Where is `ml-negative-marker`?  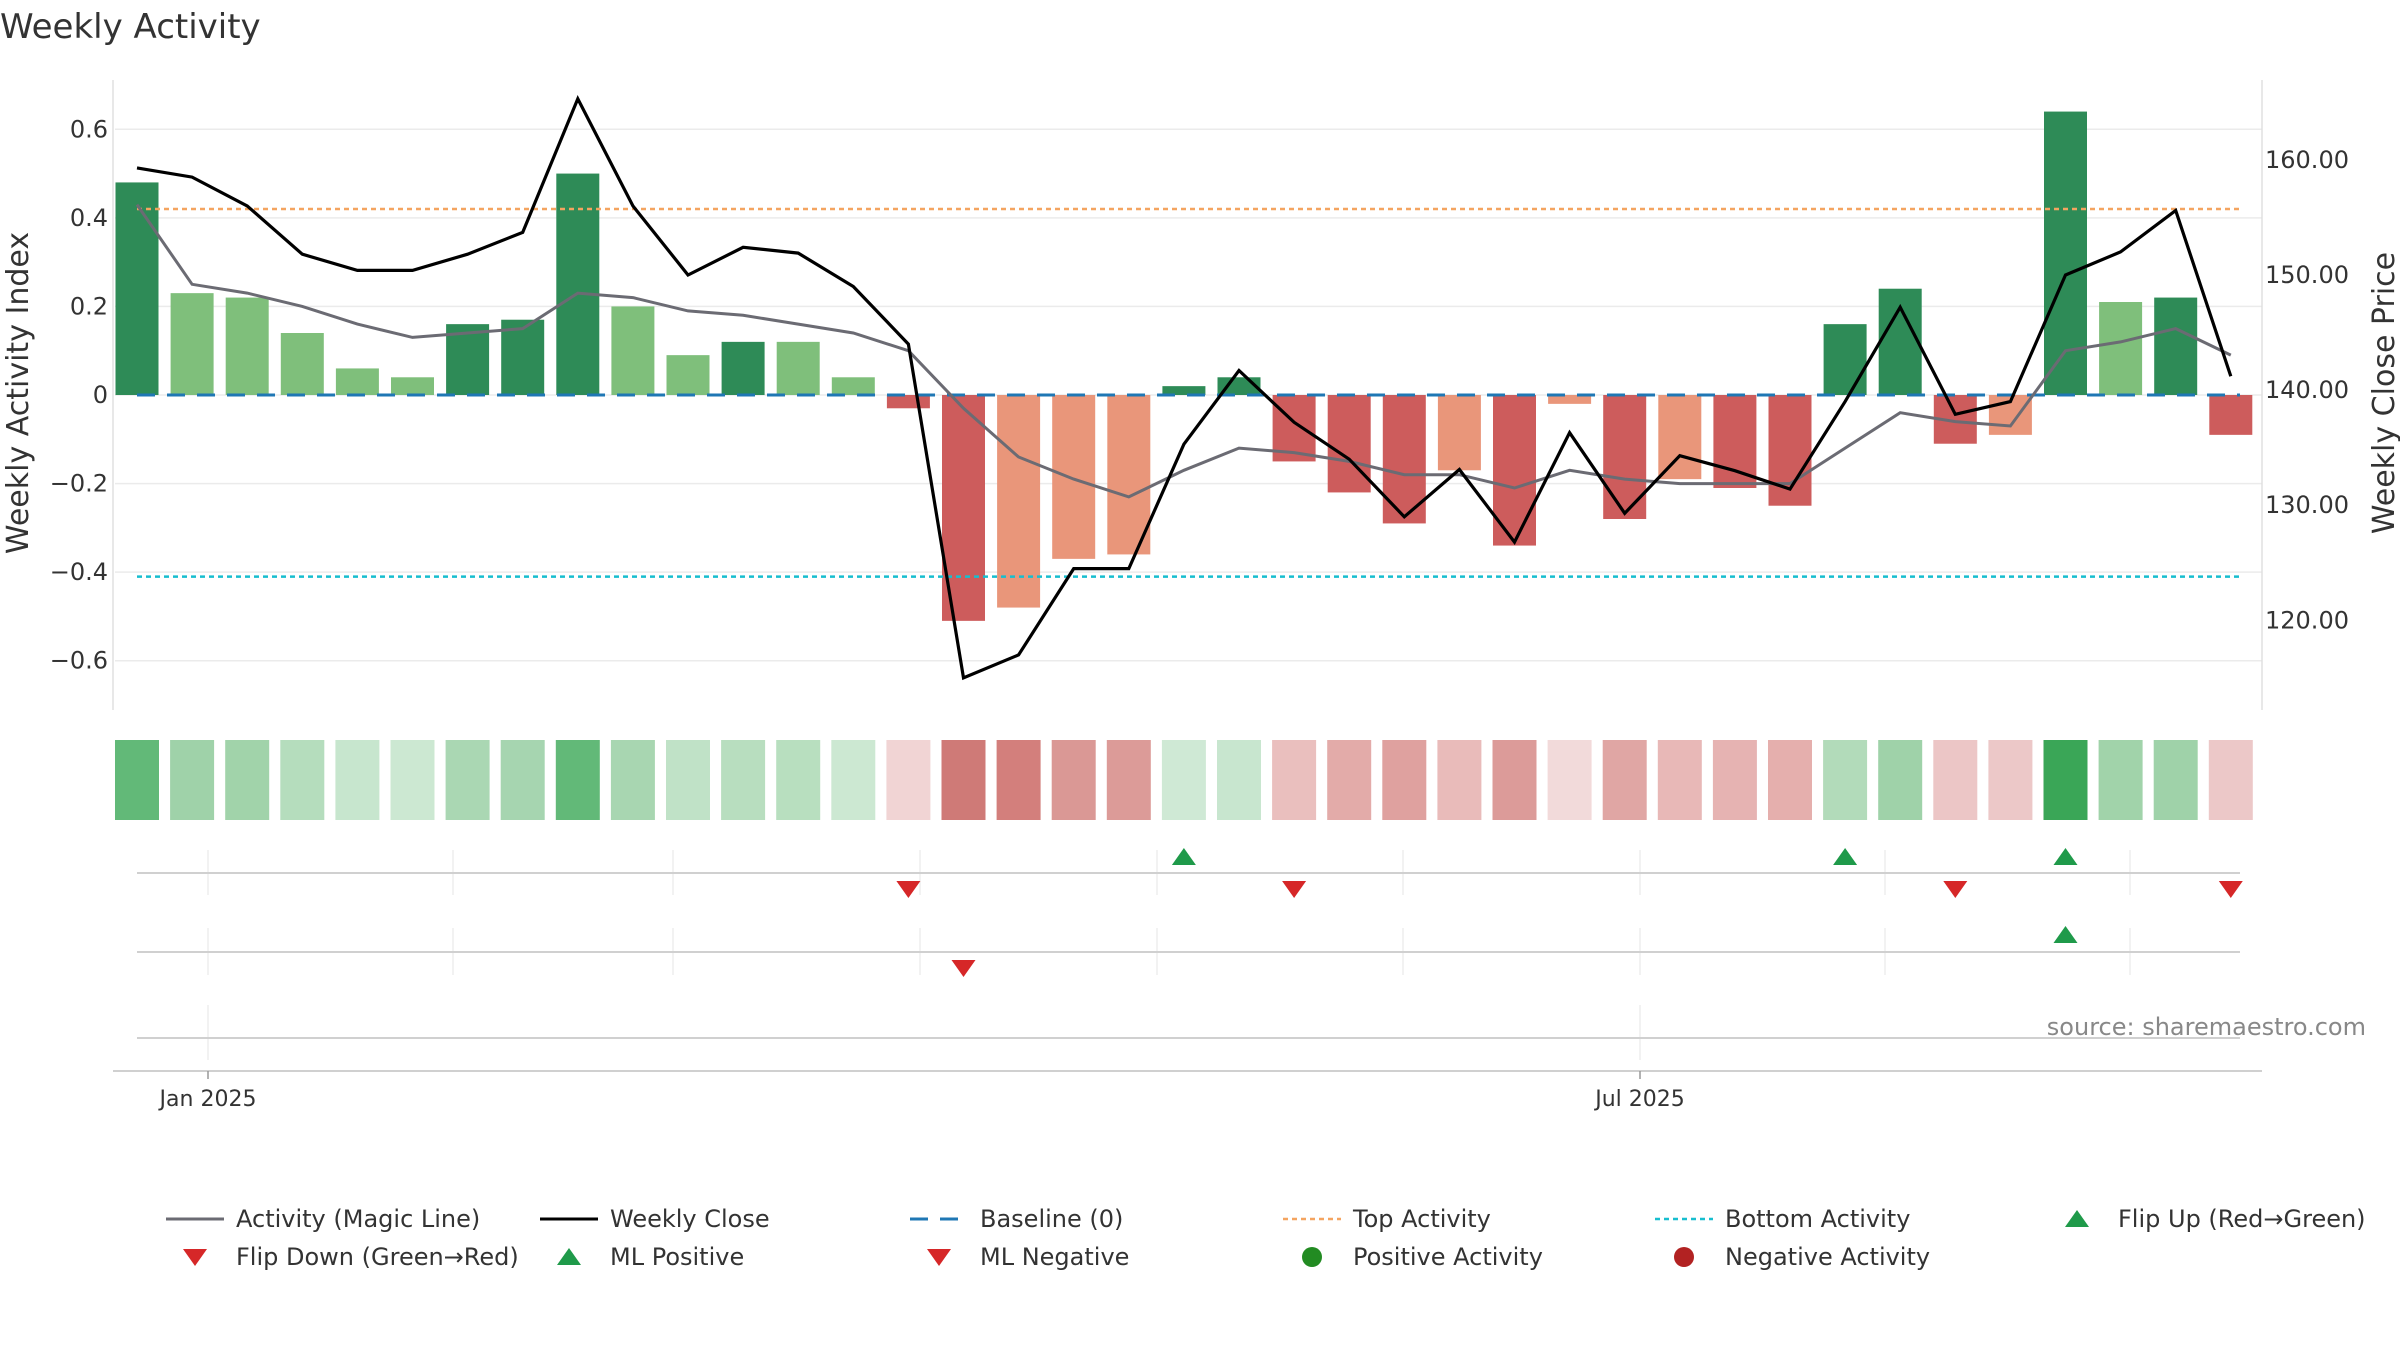 ml-negative-marker is located at coordinates (963, 968).